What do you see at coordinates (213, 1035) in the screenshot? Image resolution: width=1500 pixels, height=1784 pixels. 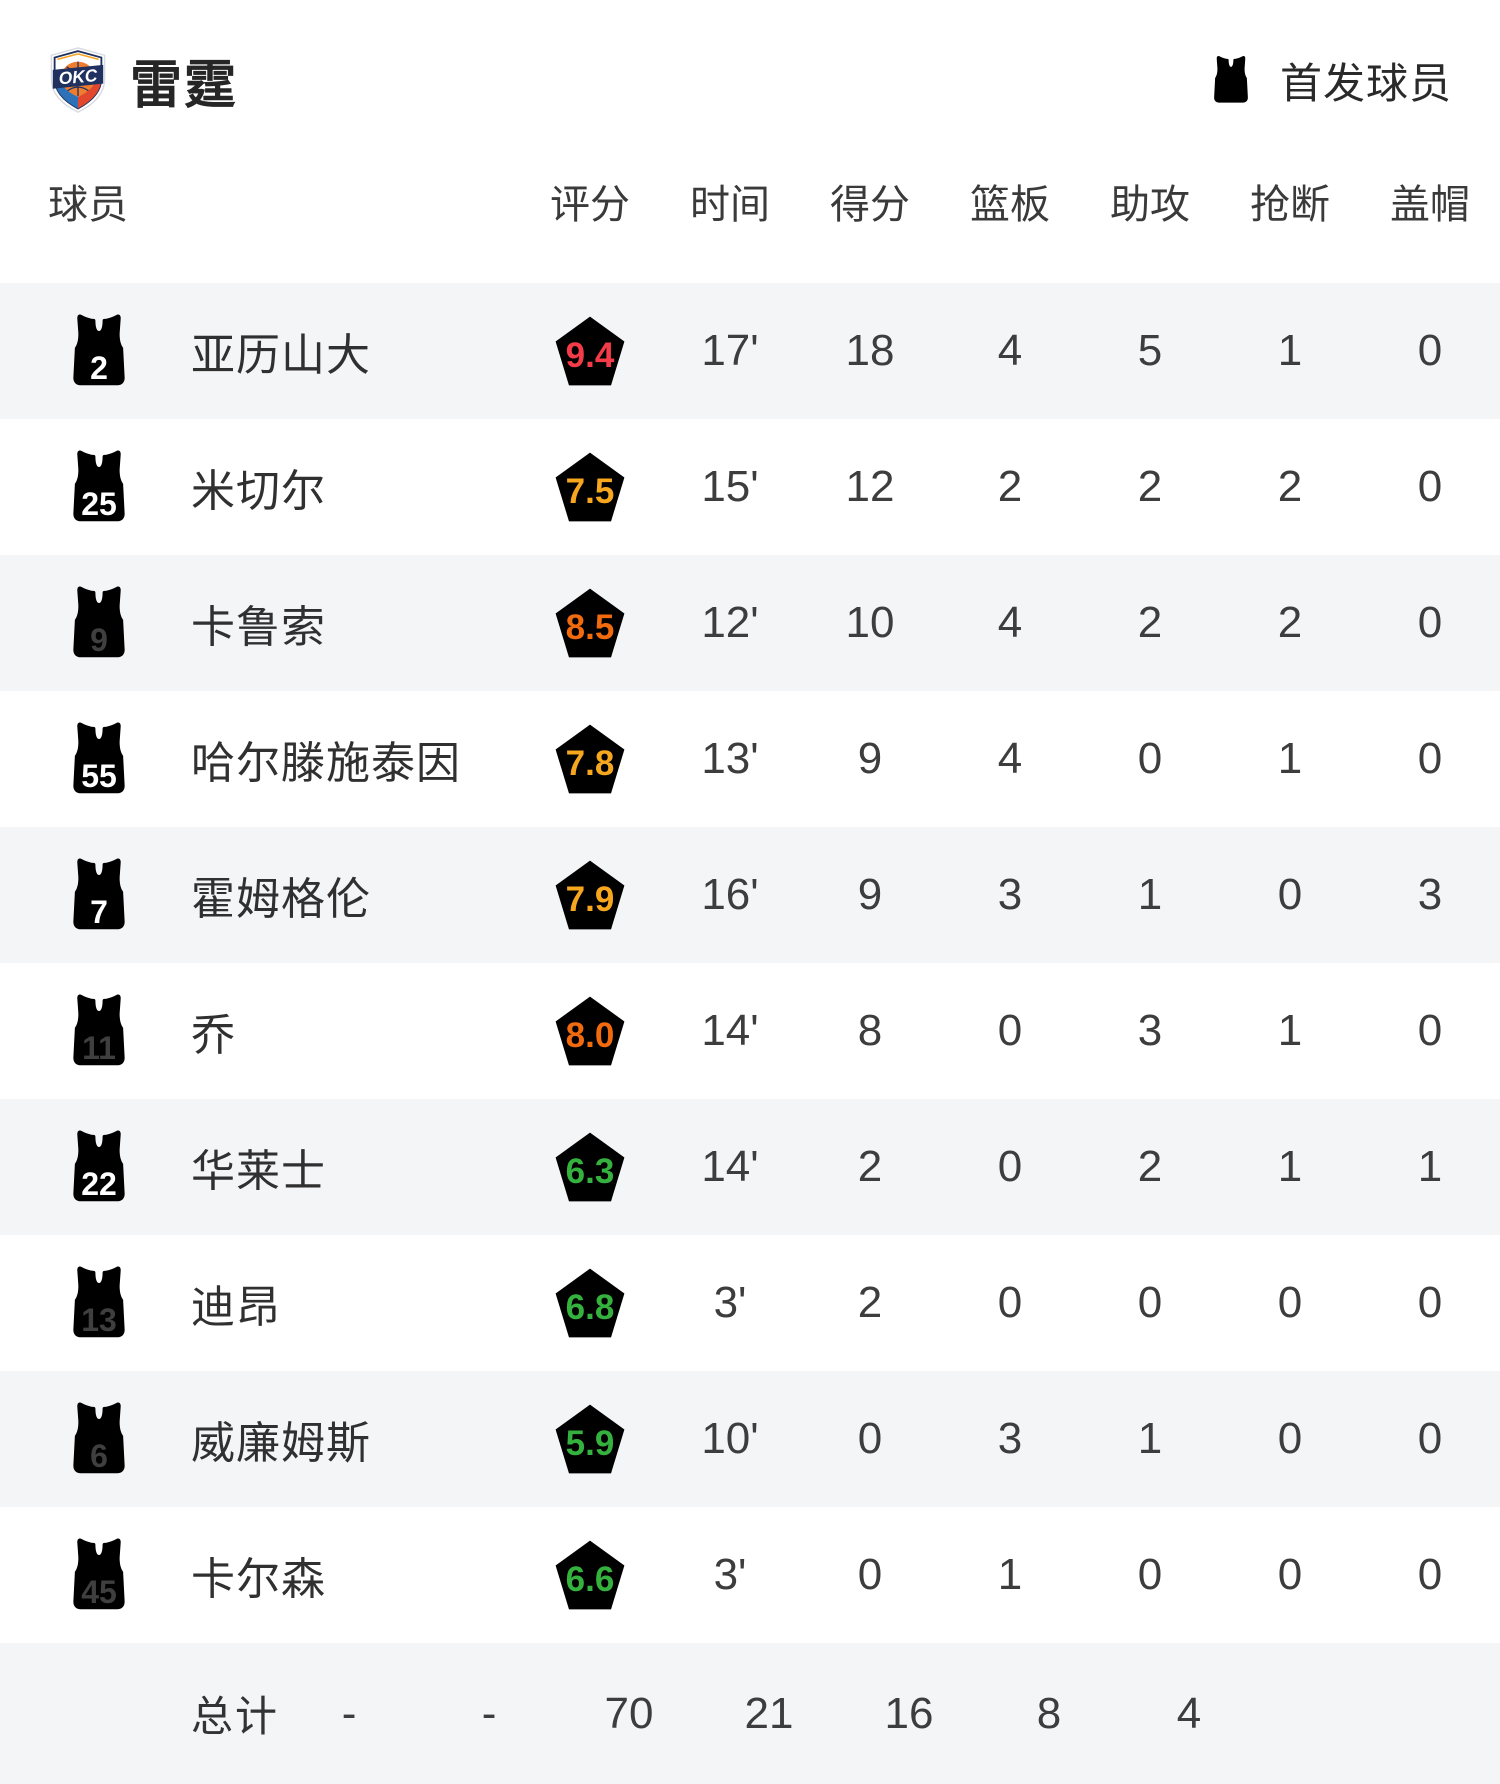 I see `player-name: 乔` at bounding box center [213, 1035].